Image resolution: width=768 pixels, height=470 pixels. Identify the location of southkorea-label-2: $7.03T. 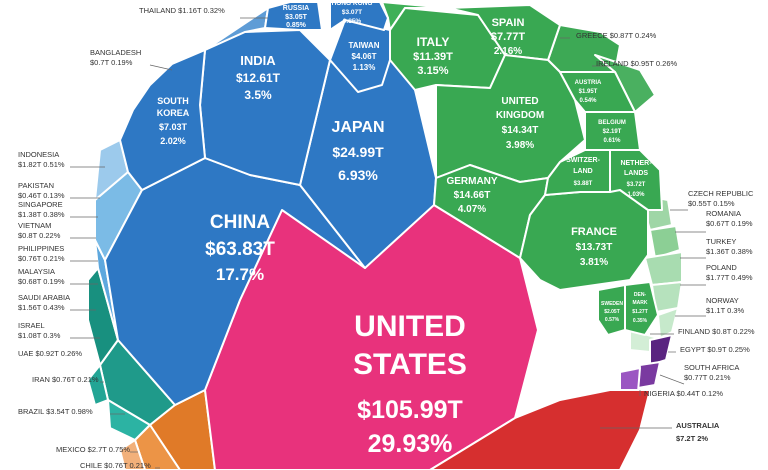
(173, 127).